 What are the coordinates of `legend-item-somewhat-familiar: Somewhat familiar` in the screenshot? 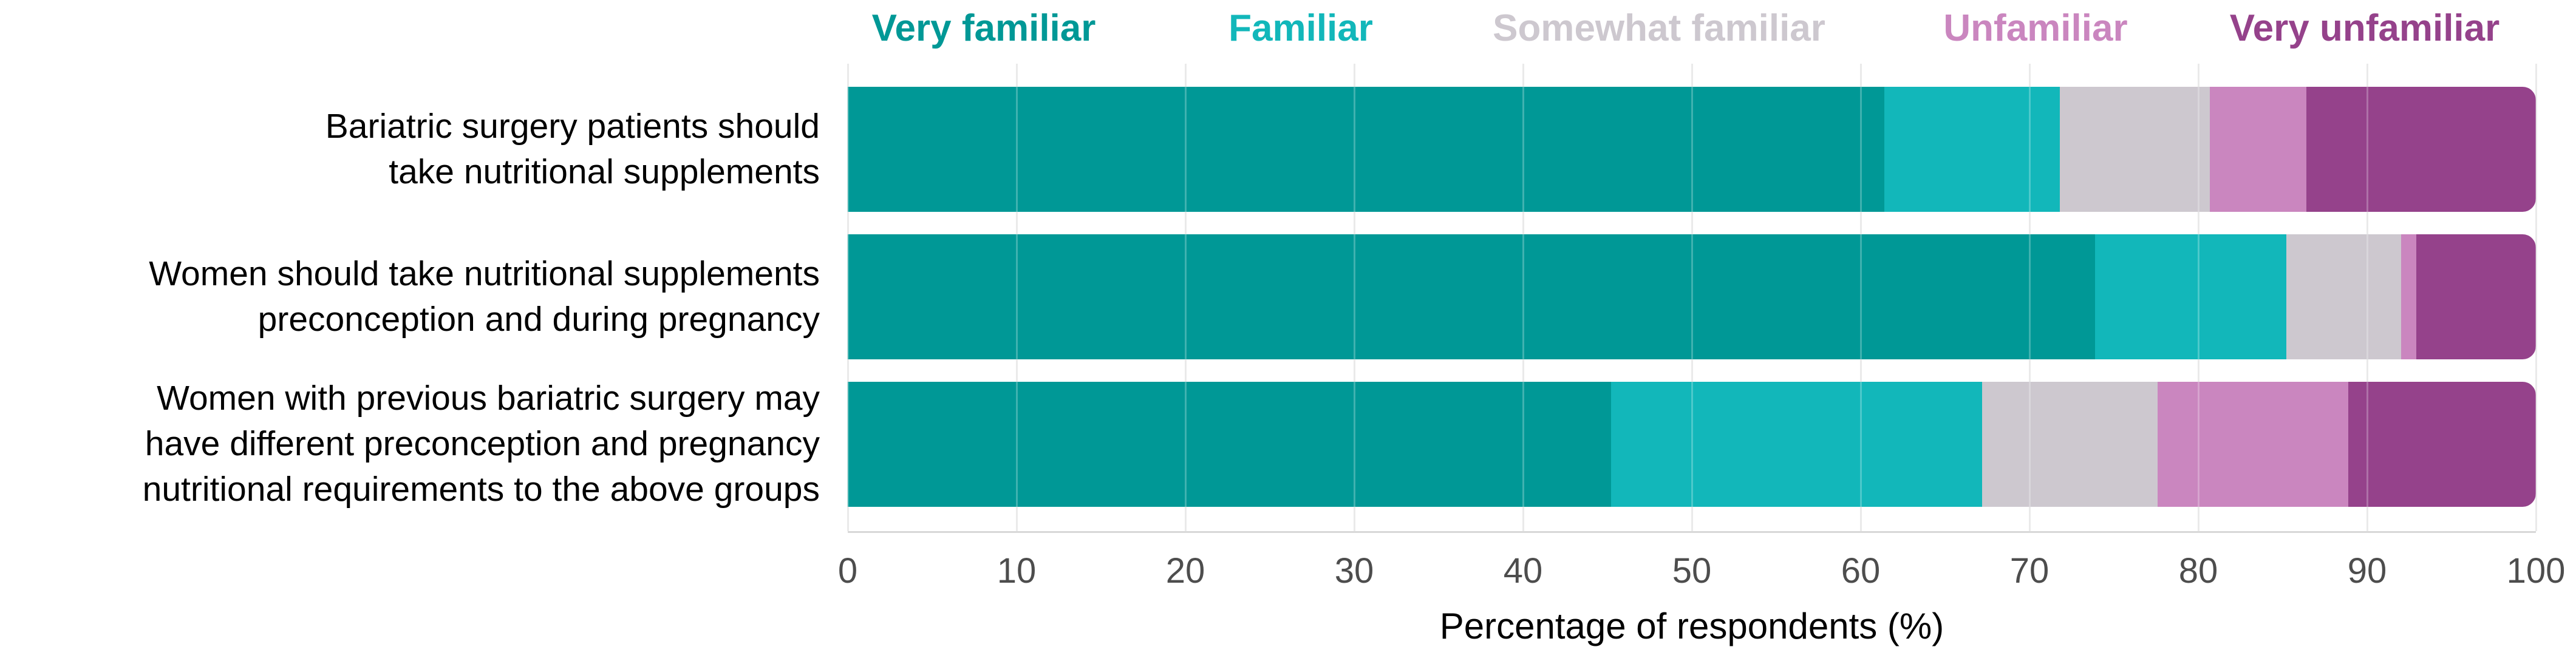 It's located at (1659, 28).